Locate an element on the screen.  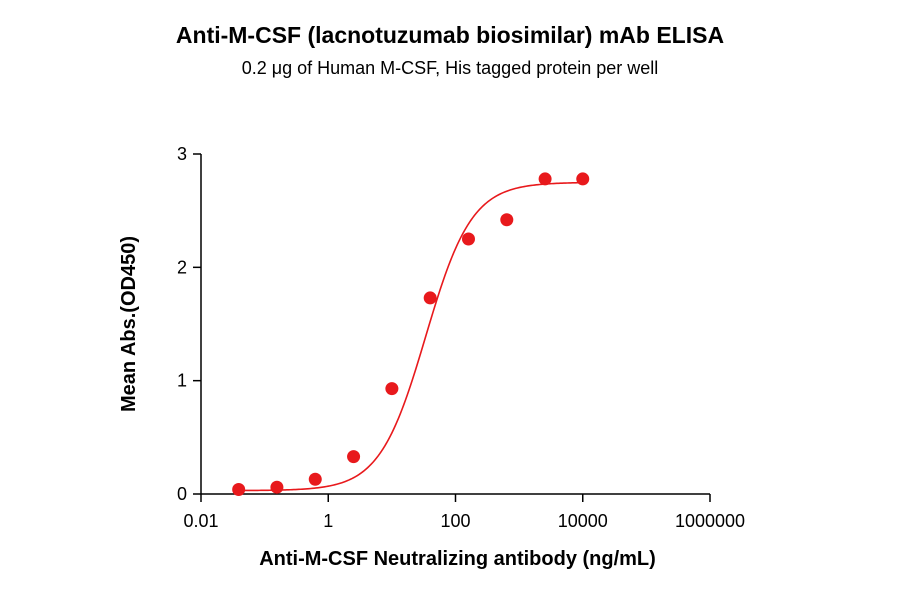
x-tick-label: 1 is located at coordinates (328, 521).